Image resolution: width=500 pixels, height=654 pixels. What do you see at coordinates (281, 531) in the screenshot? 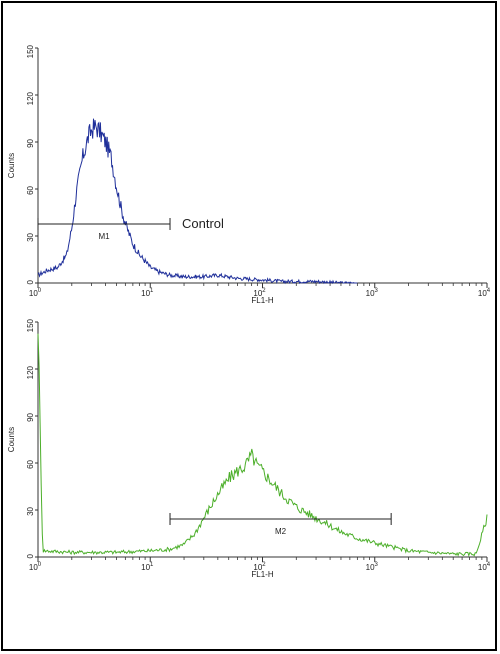
I see `marker-label: M2` at bounding box center [281, 531].